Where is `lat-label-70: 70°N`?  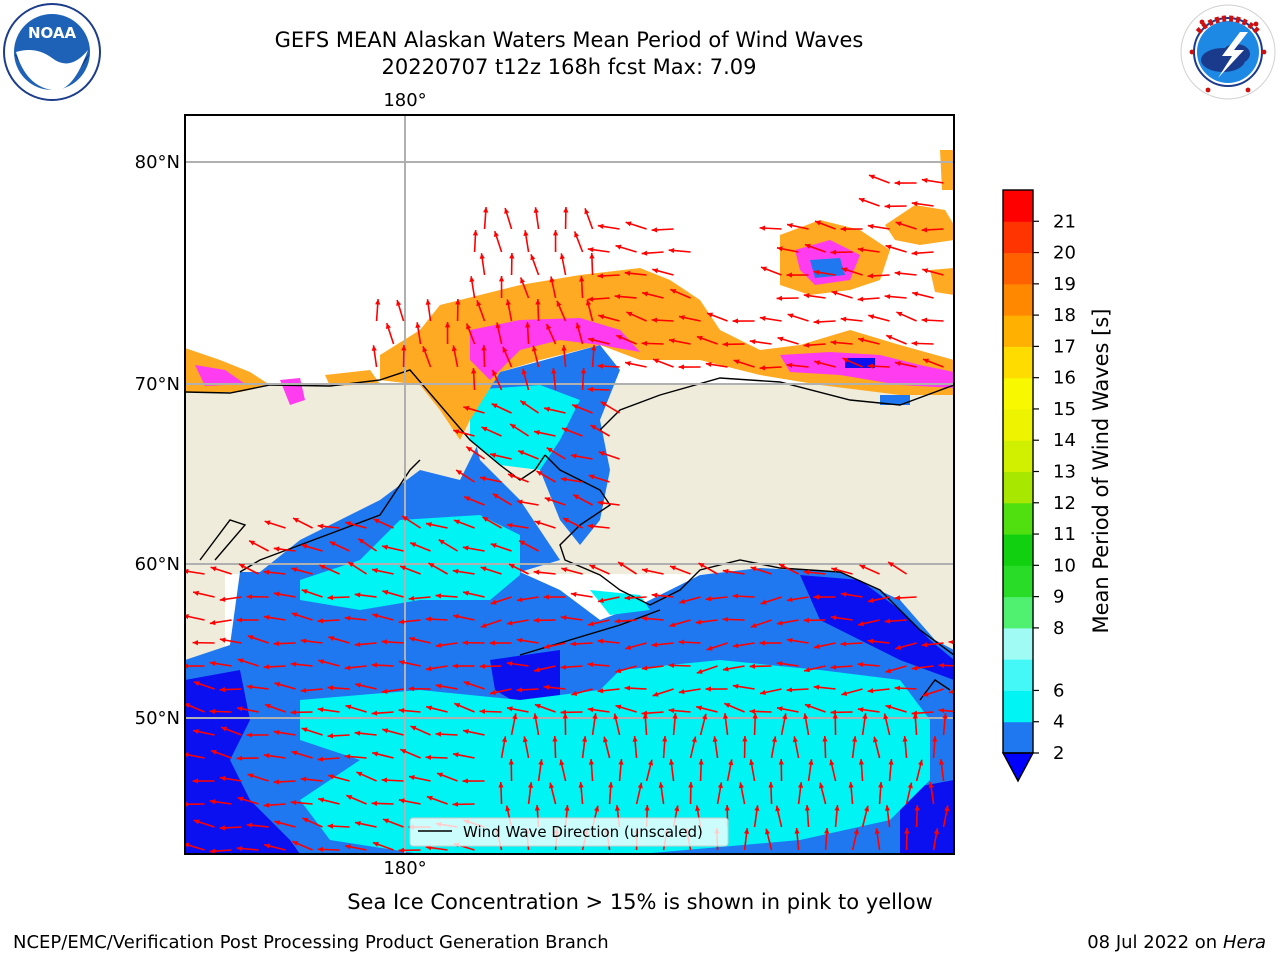
lat-label-70: 70°N is located at coordinates (157, 384).